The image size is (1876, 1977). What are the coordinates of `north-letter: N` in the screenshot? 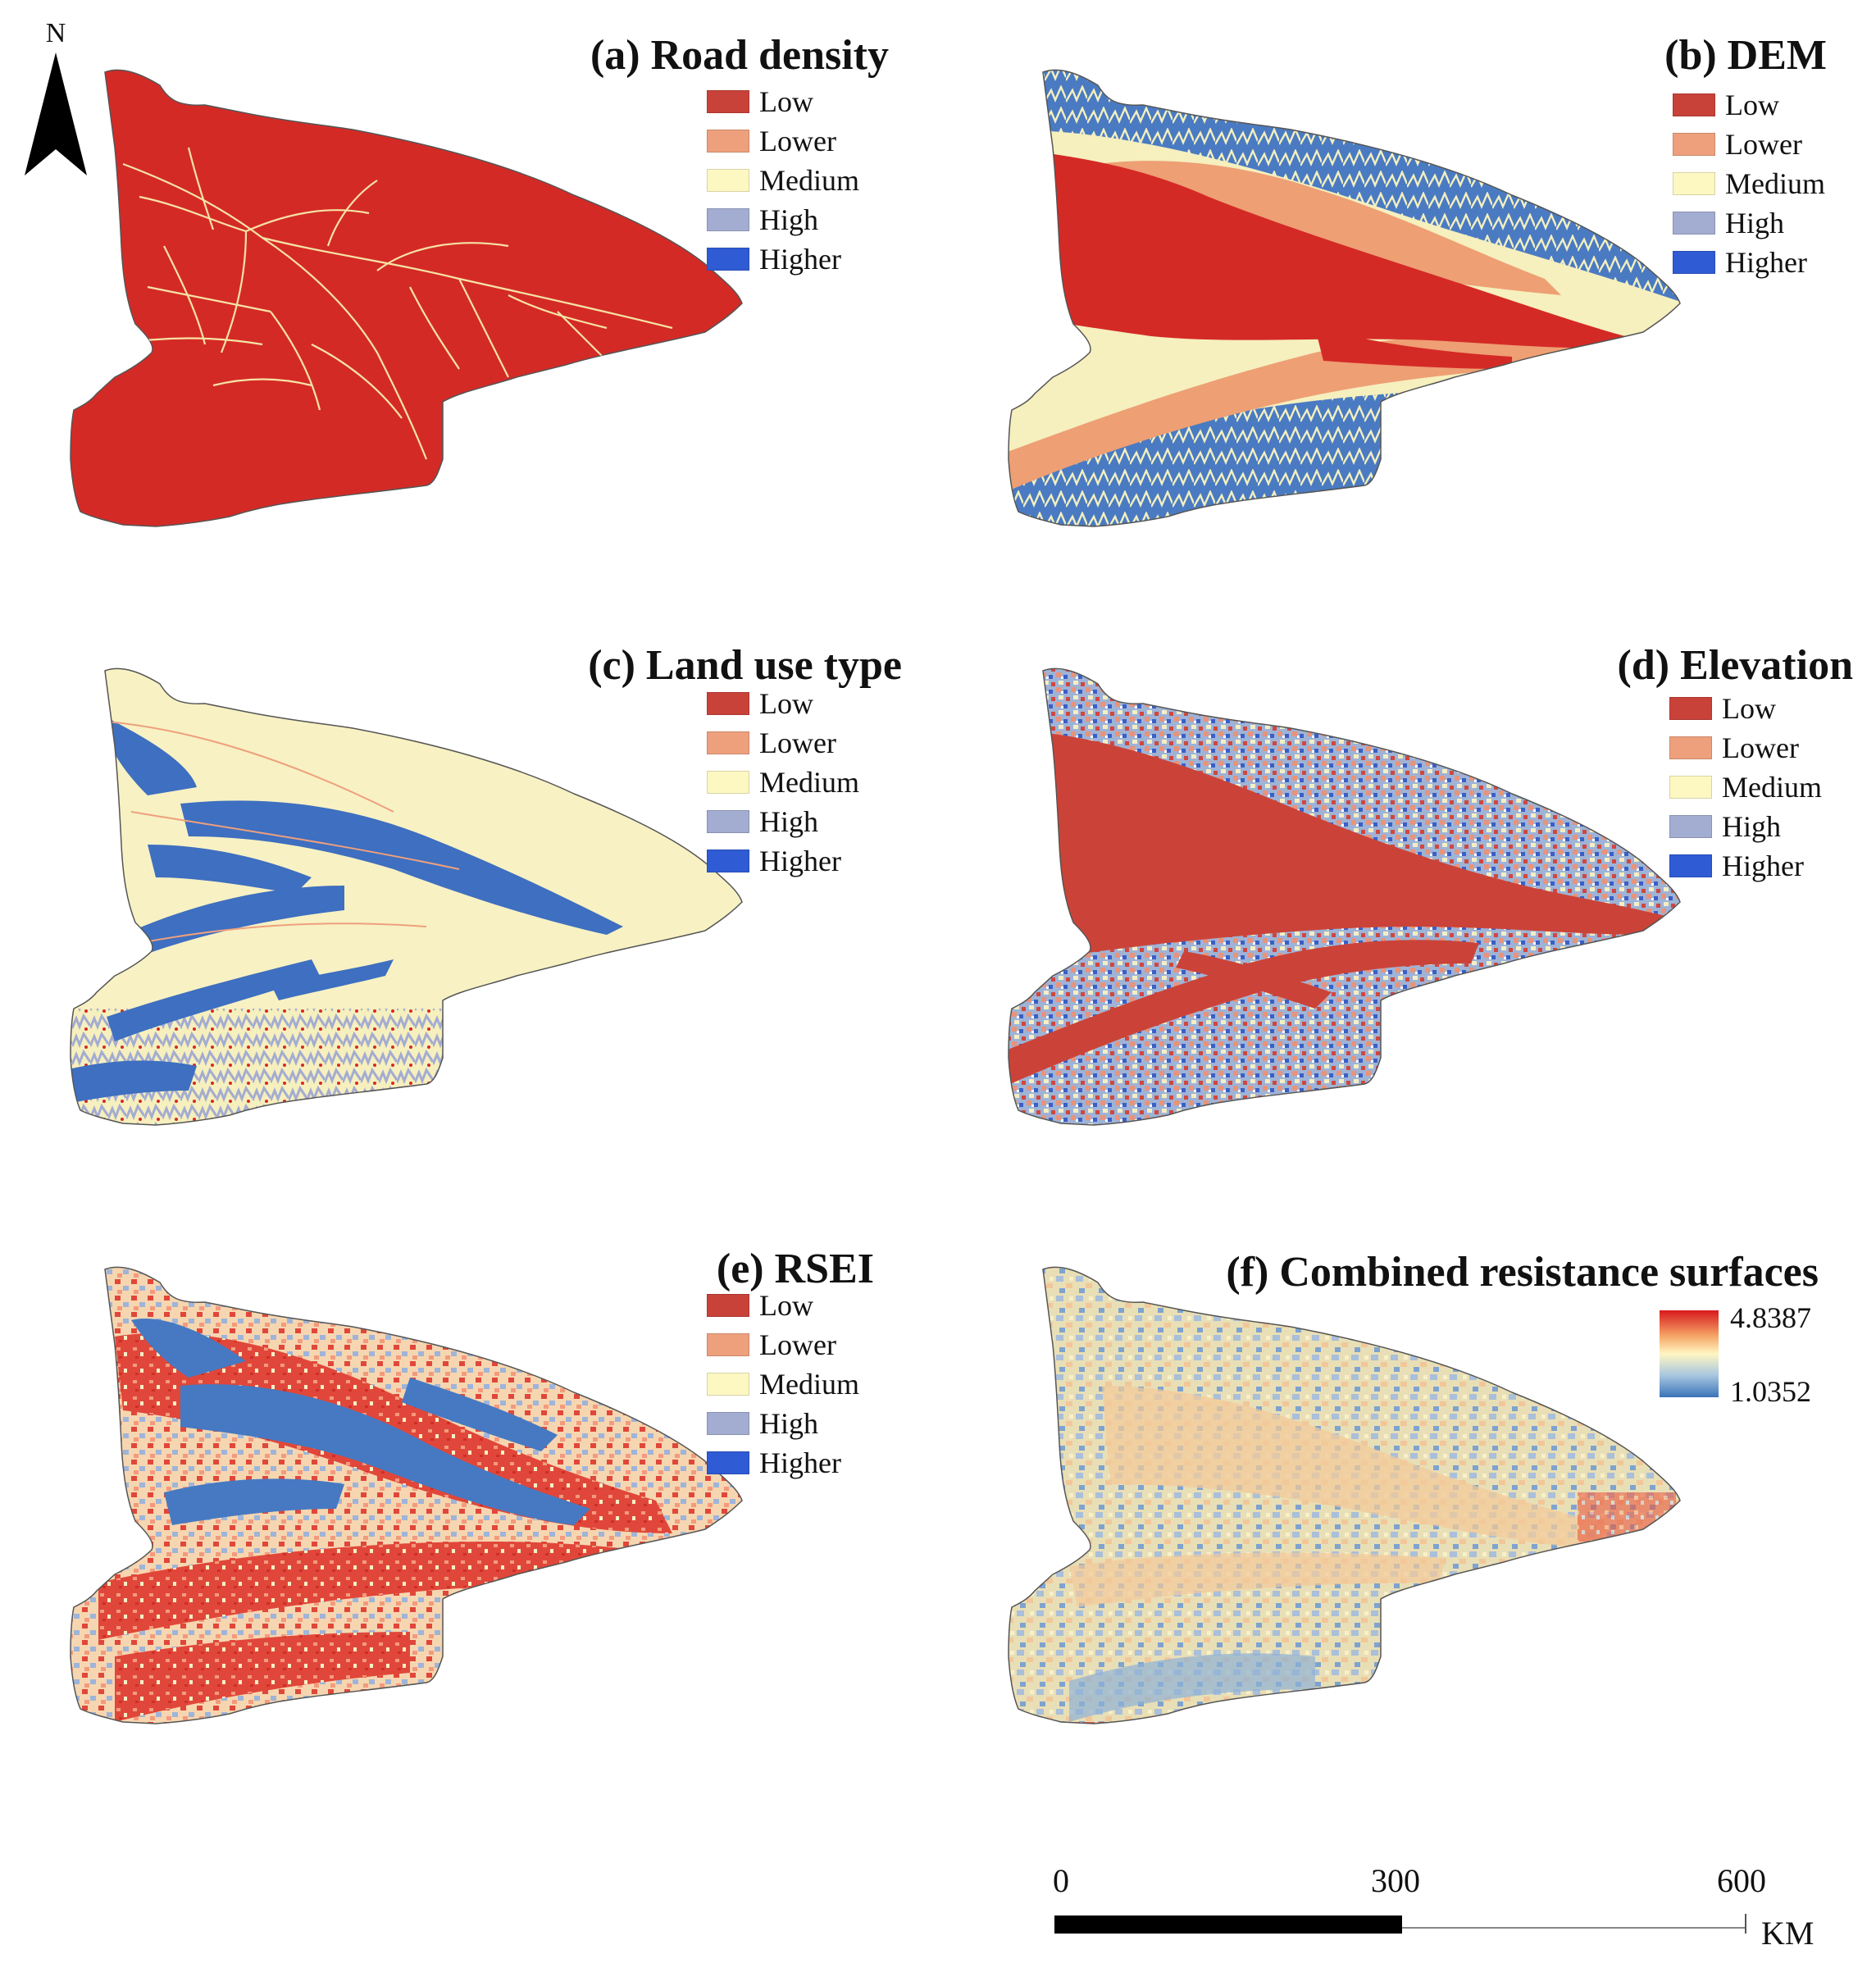 It's located at (56, 33).